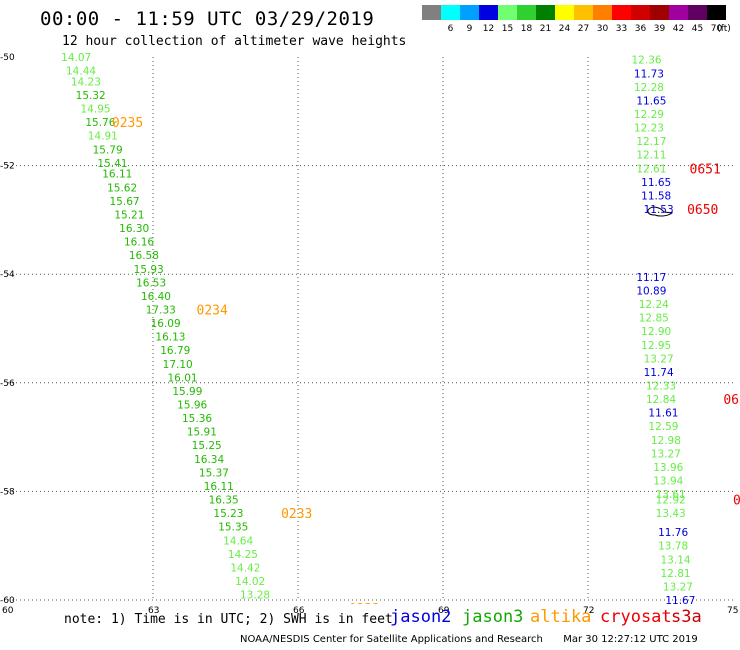 The height and width of the screenshot is (650, 740). What do you see at coordinates (207, 446) in the screenshot?
I see `swh-value: 15.25` at bounding box center [207, 446].